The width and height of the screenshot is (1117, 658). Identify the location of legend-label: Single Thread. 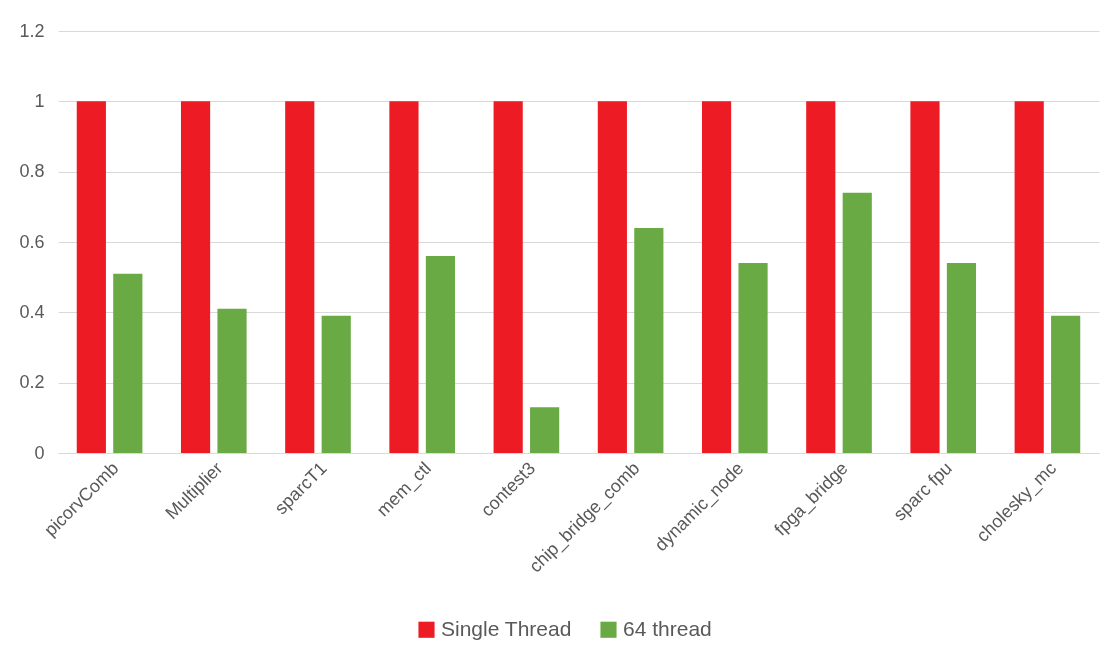
(506, 628).